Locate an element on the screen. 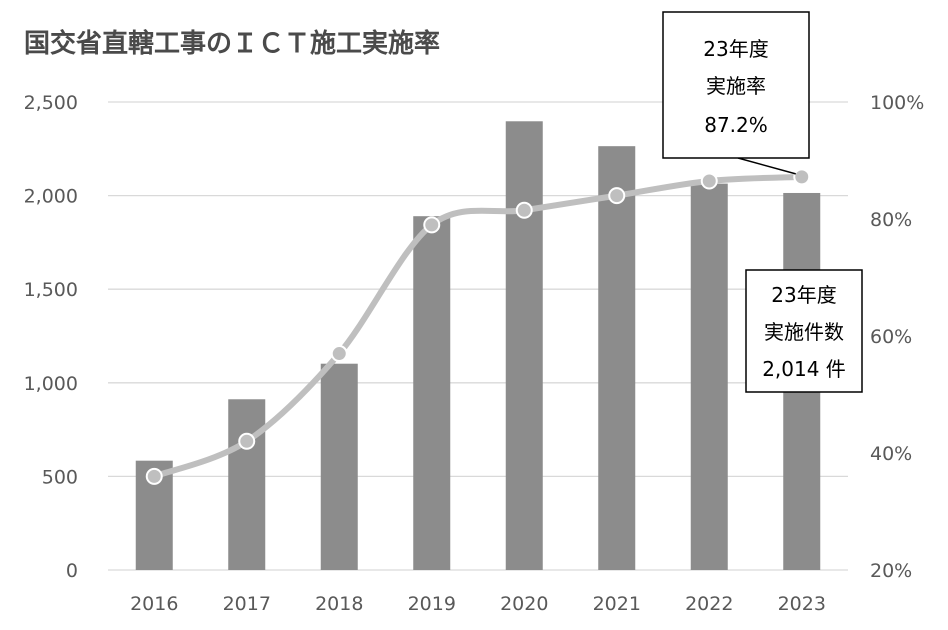 The height and width of the screenshot is (630, 948). rate-point-2017 is located at coordinates (247, 441).